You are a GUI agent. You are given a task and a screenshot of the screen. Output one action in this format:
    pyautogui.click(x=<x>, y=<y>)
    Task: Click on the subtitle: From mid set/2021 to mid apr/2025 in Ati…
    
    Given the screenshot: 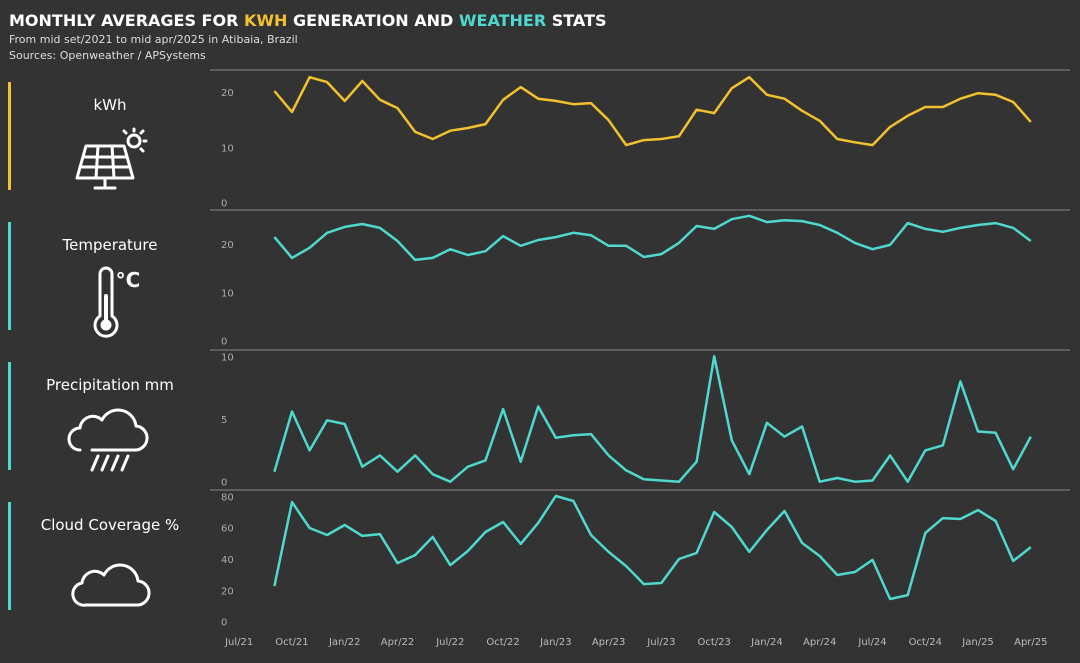 What is the action you would take?
    pyautogui.click(x=153, y=39)
    